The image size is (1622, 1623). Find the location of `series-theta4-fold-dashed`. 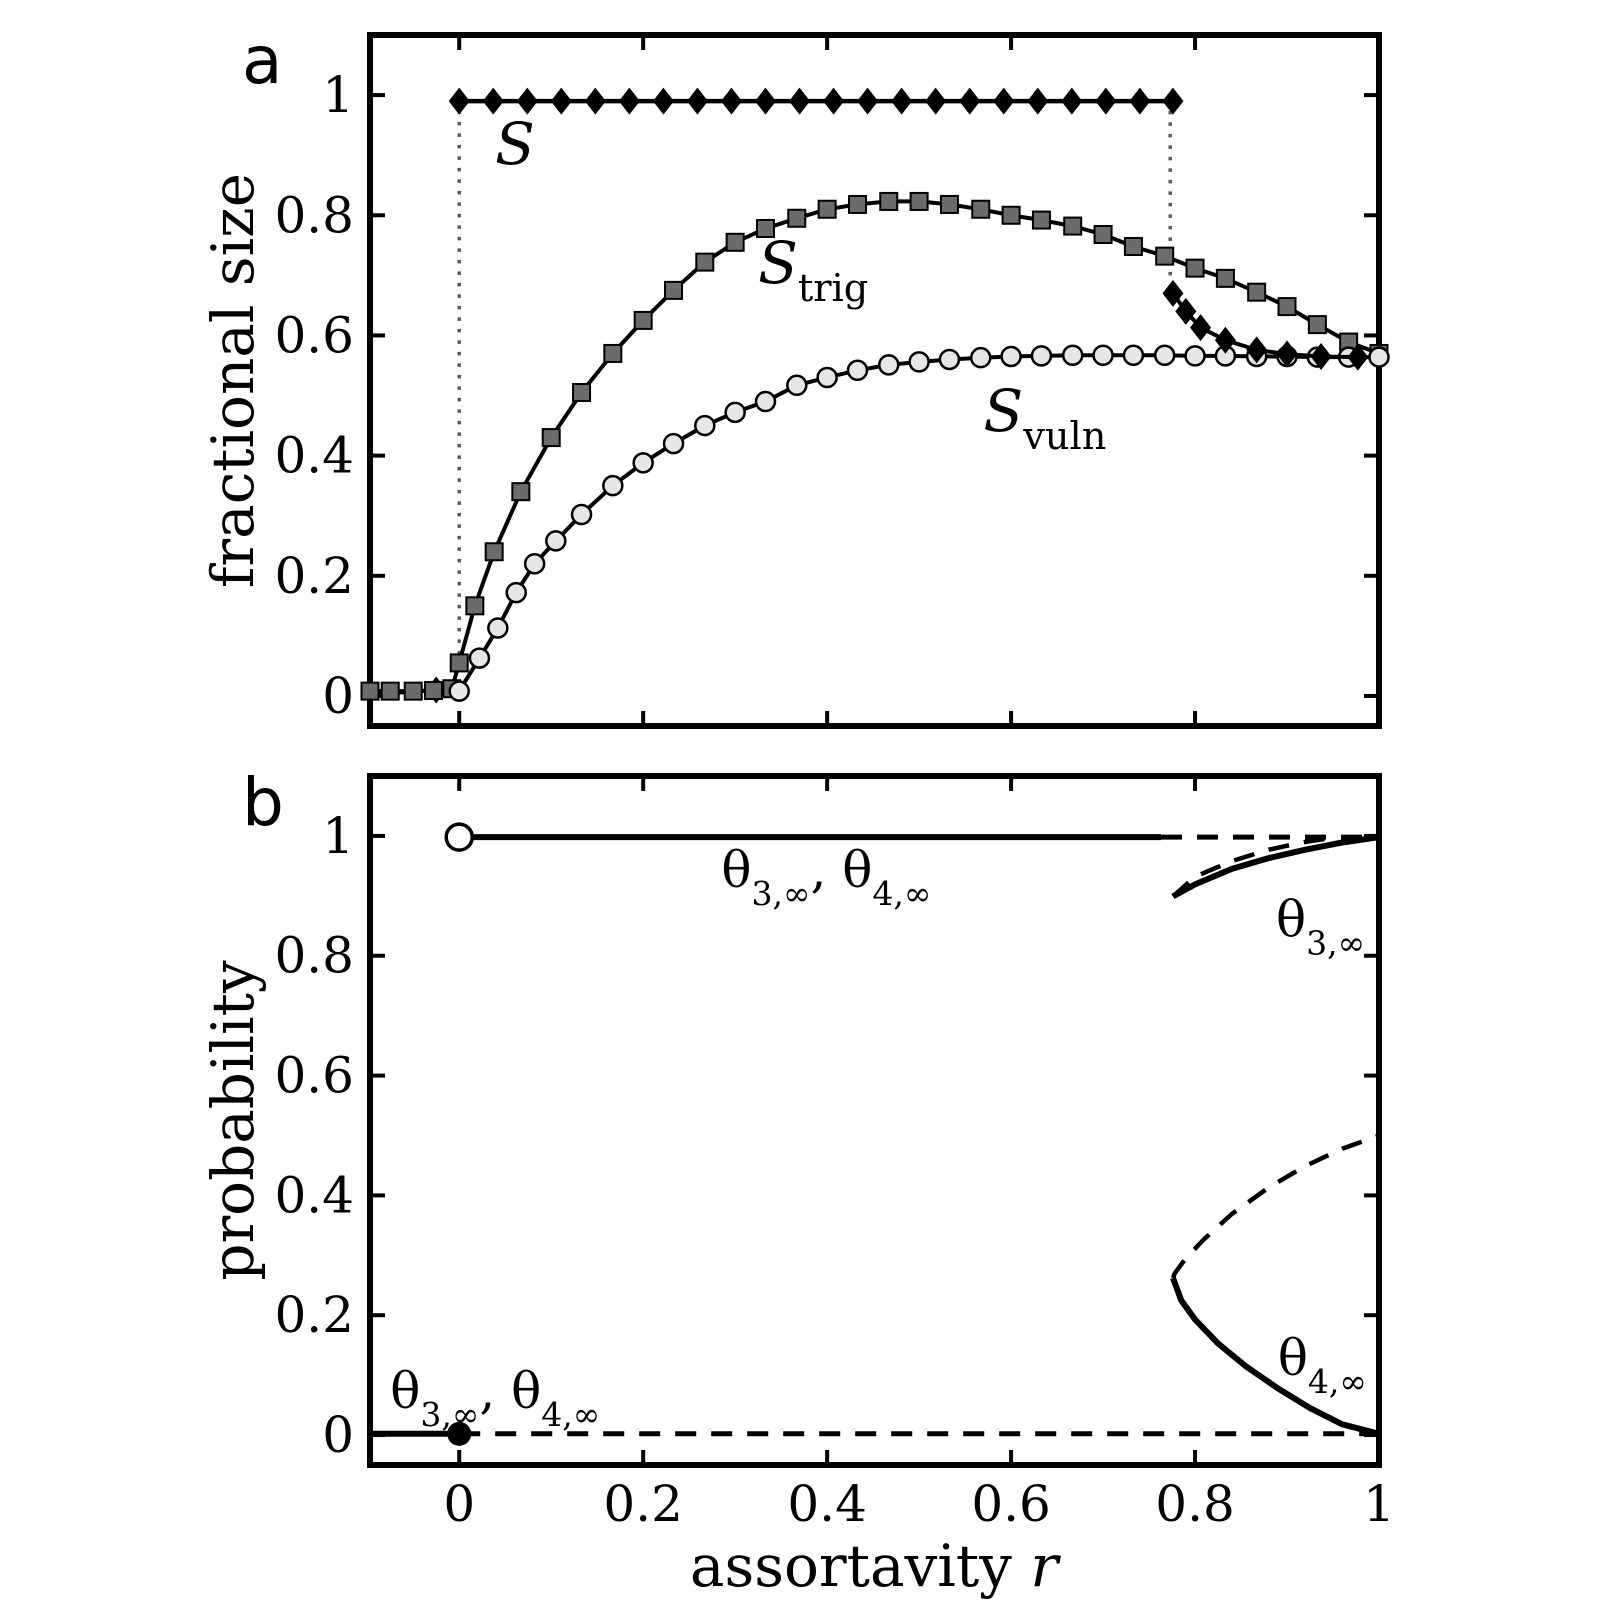

series-theta4-fold-dashed is located at coordinates (1275, 1206).